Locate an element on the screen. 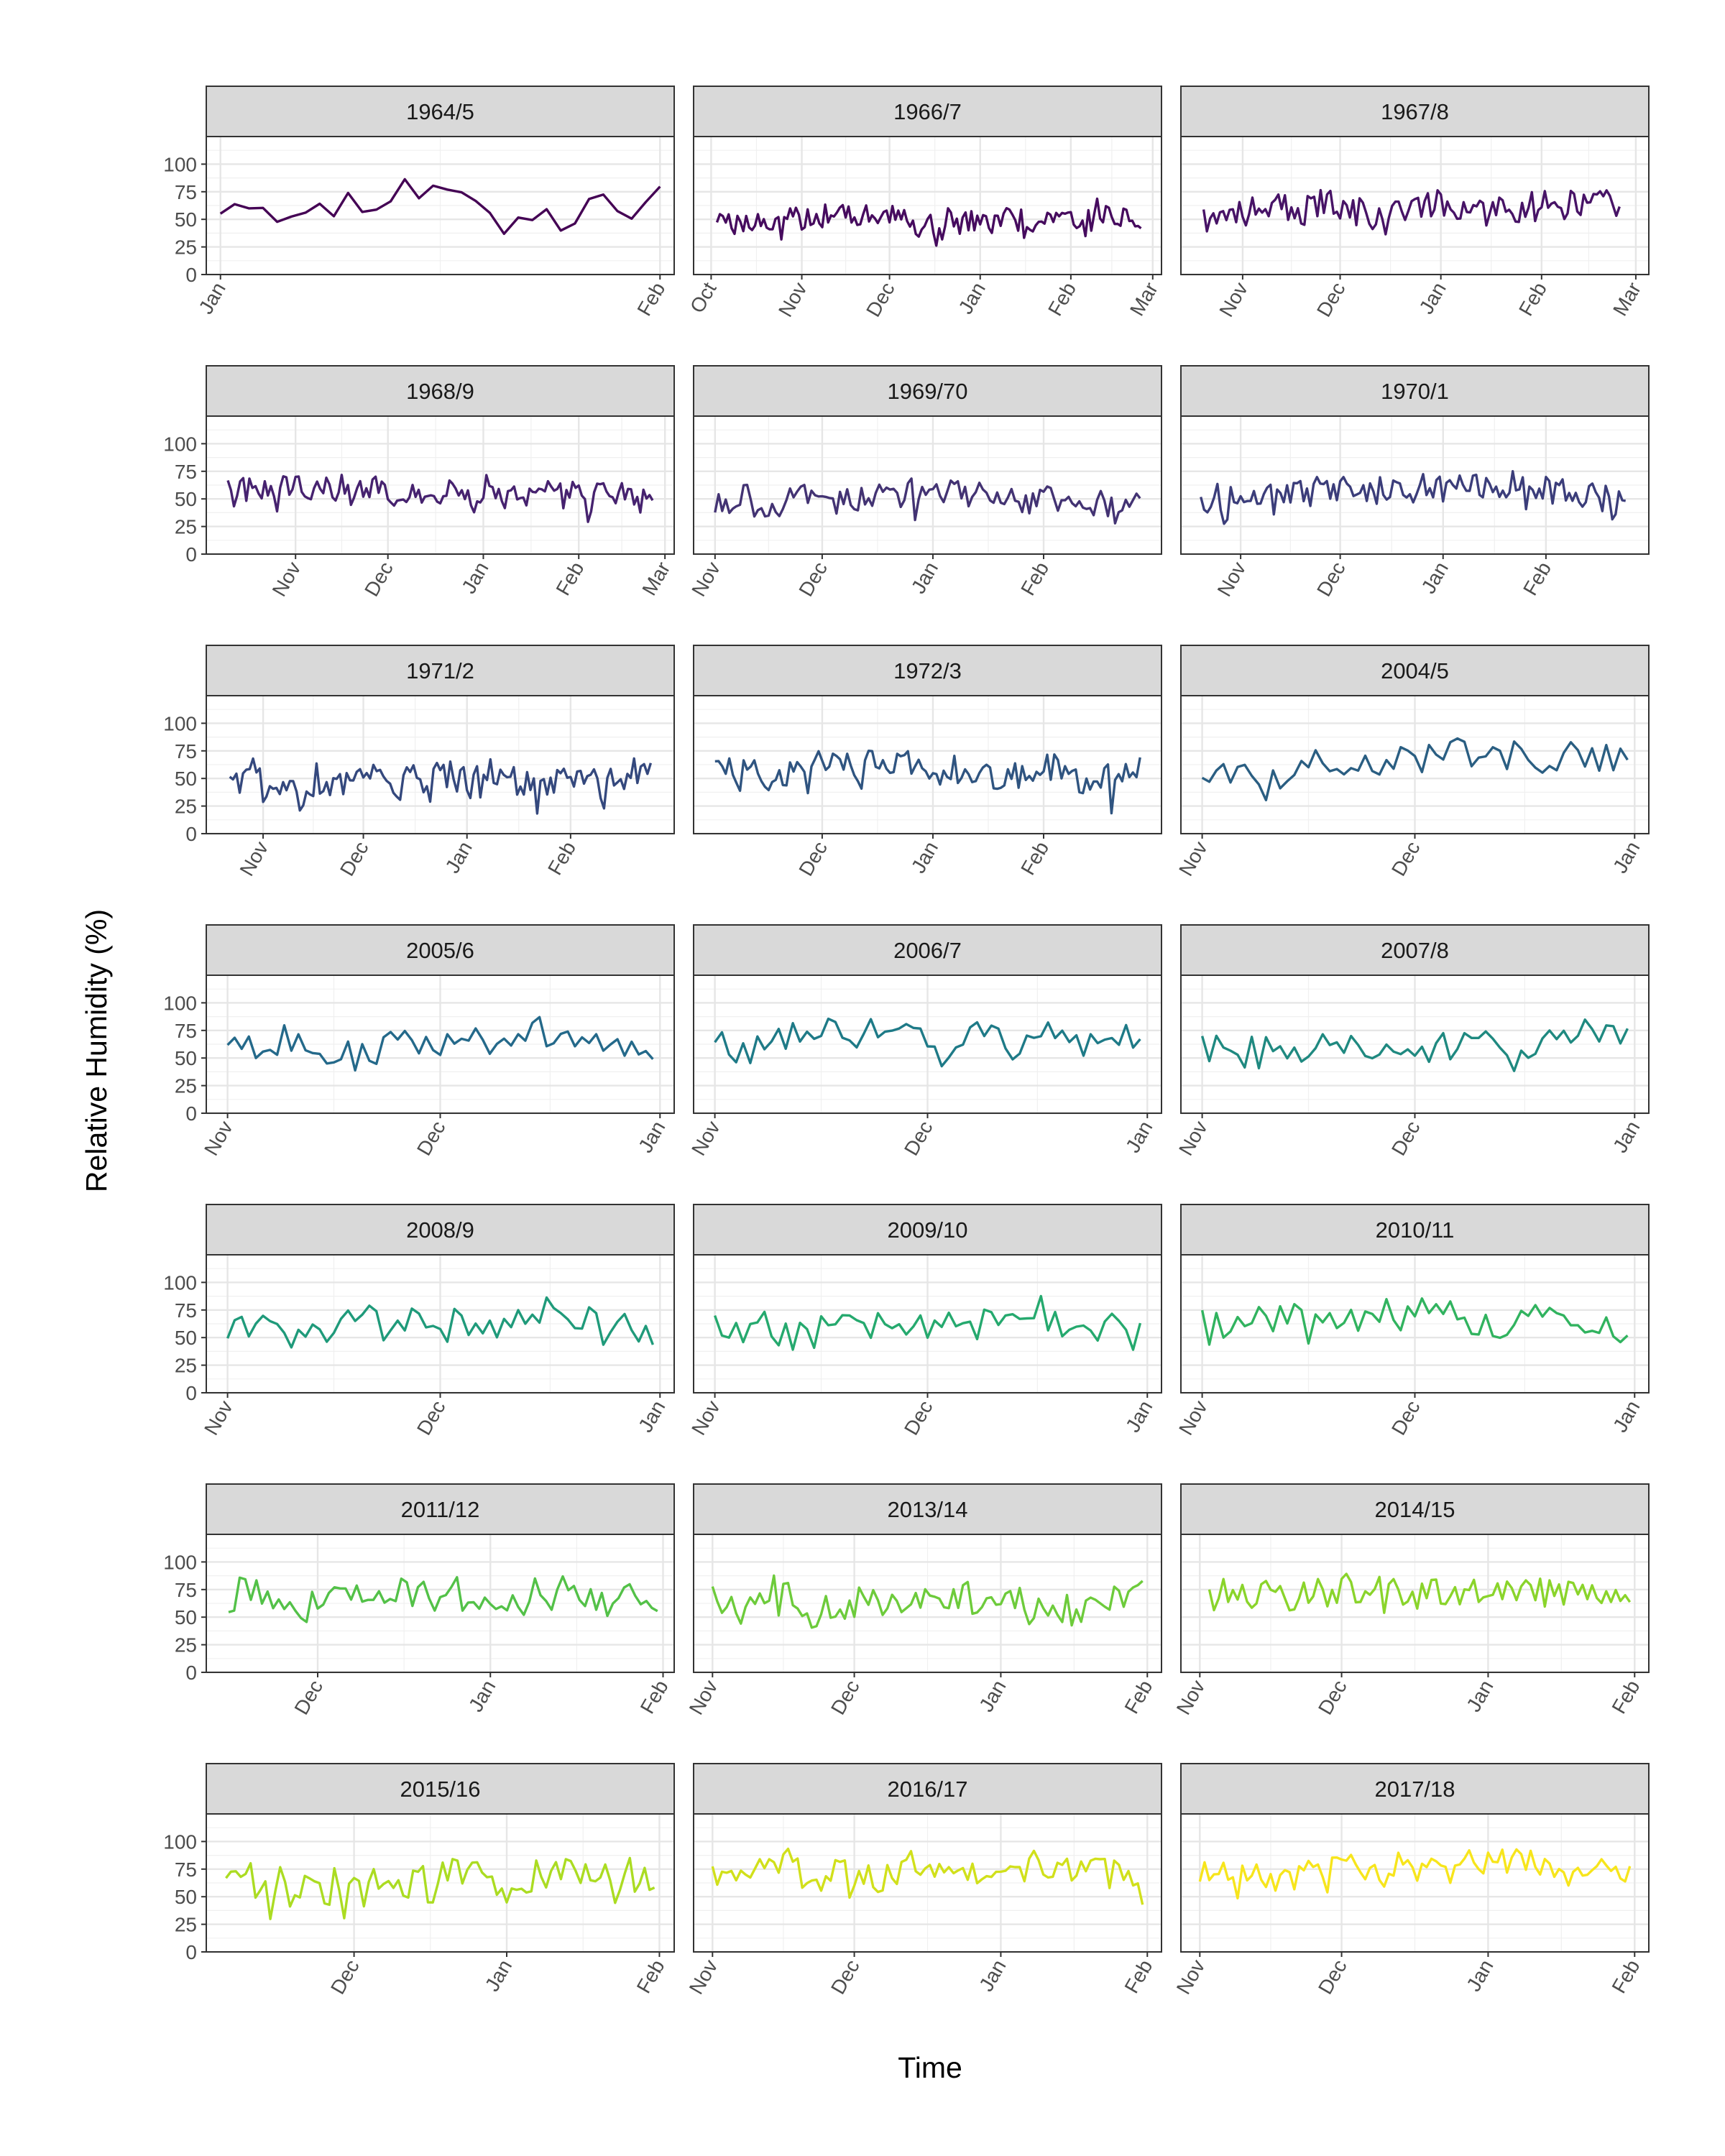 The height and width of the screenshot is (2156, 1725). panel: 2008/9 0 25 50 75 100 Nov Dec Jan is located at coordinates (419, 1321).